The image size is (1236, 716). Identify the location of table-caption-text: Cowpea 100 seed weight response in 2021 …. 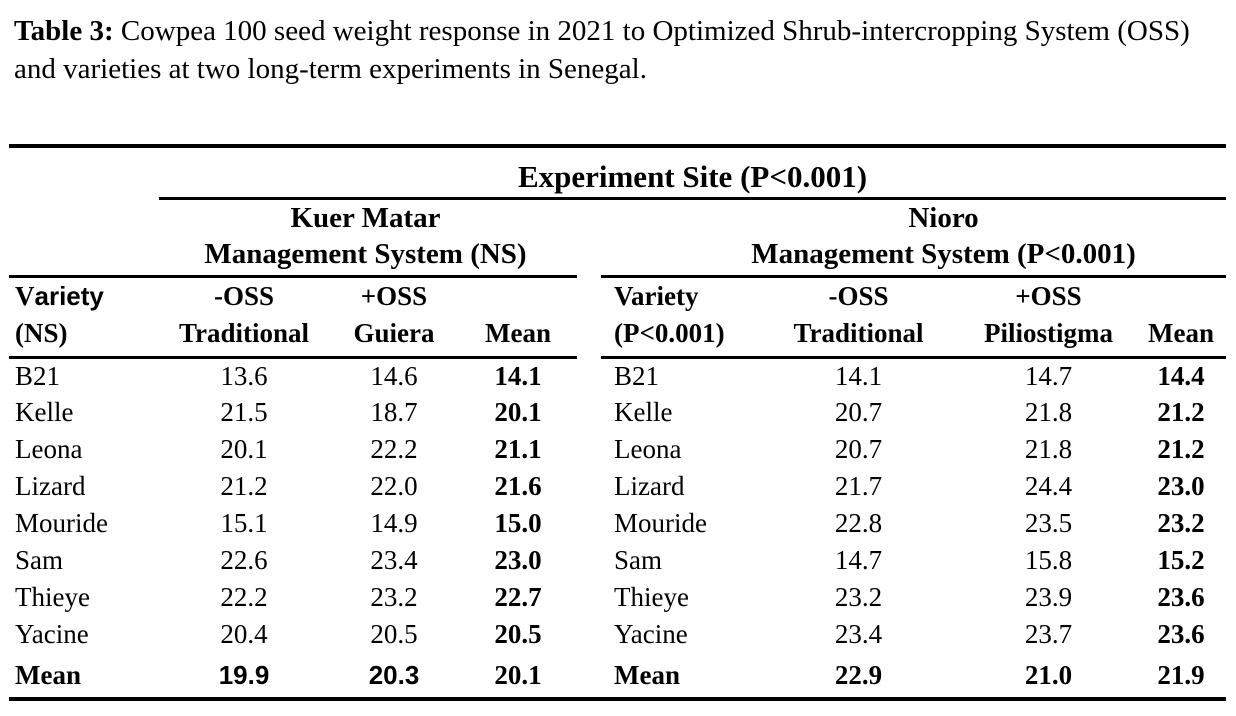
(602, 50).